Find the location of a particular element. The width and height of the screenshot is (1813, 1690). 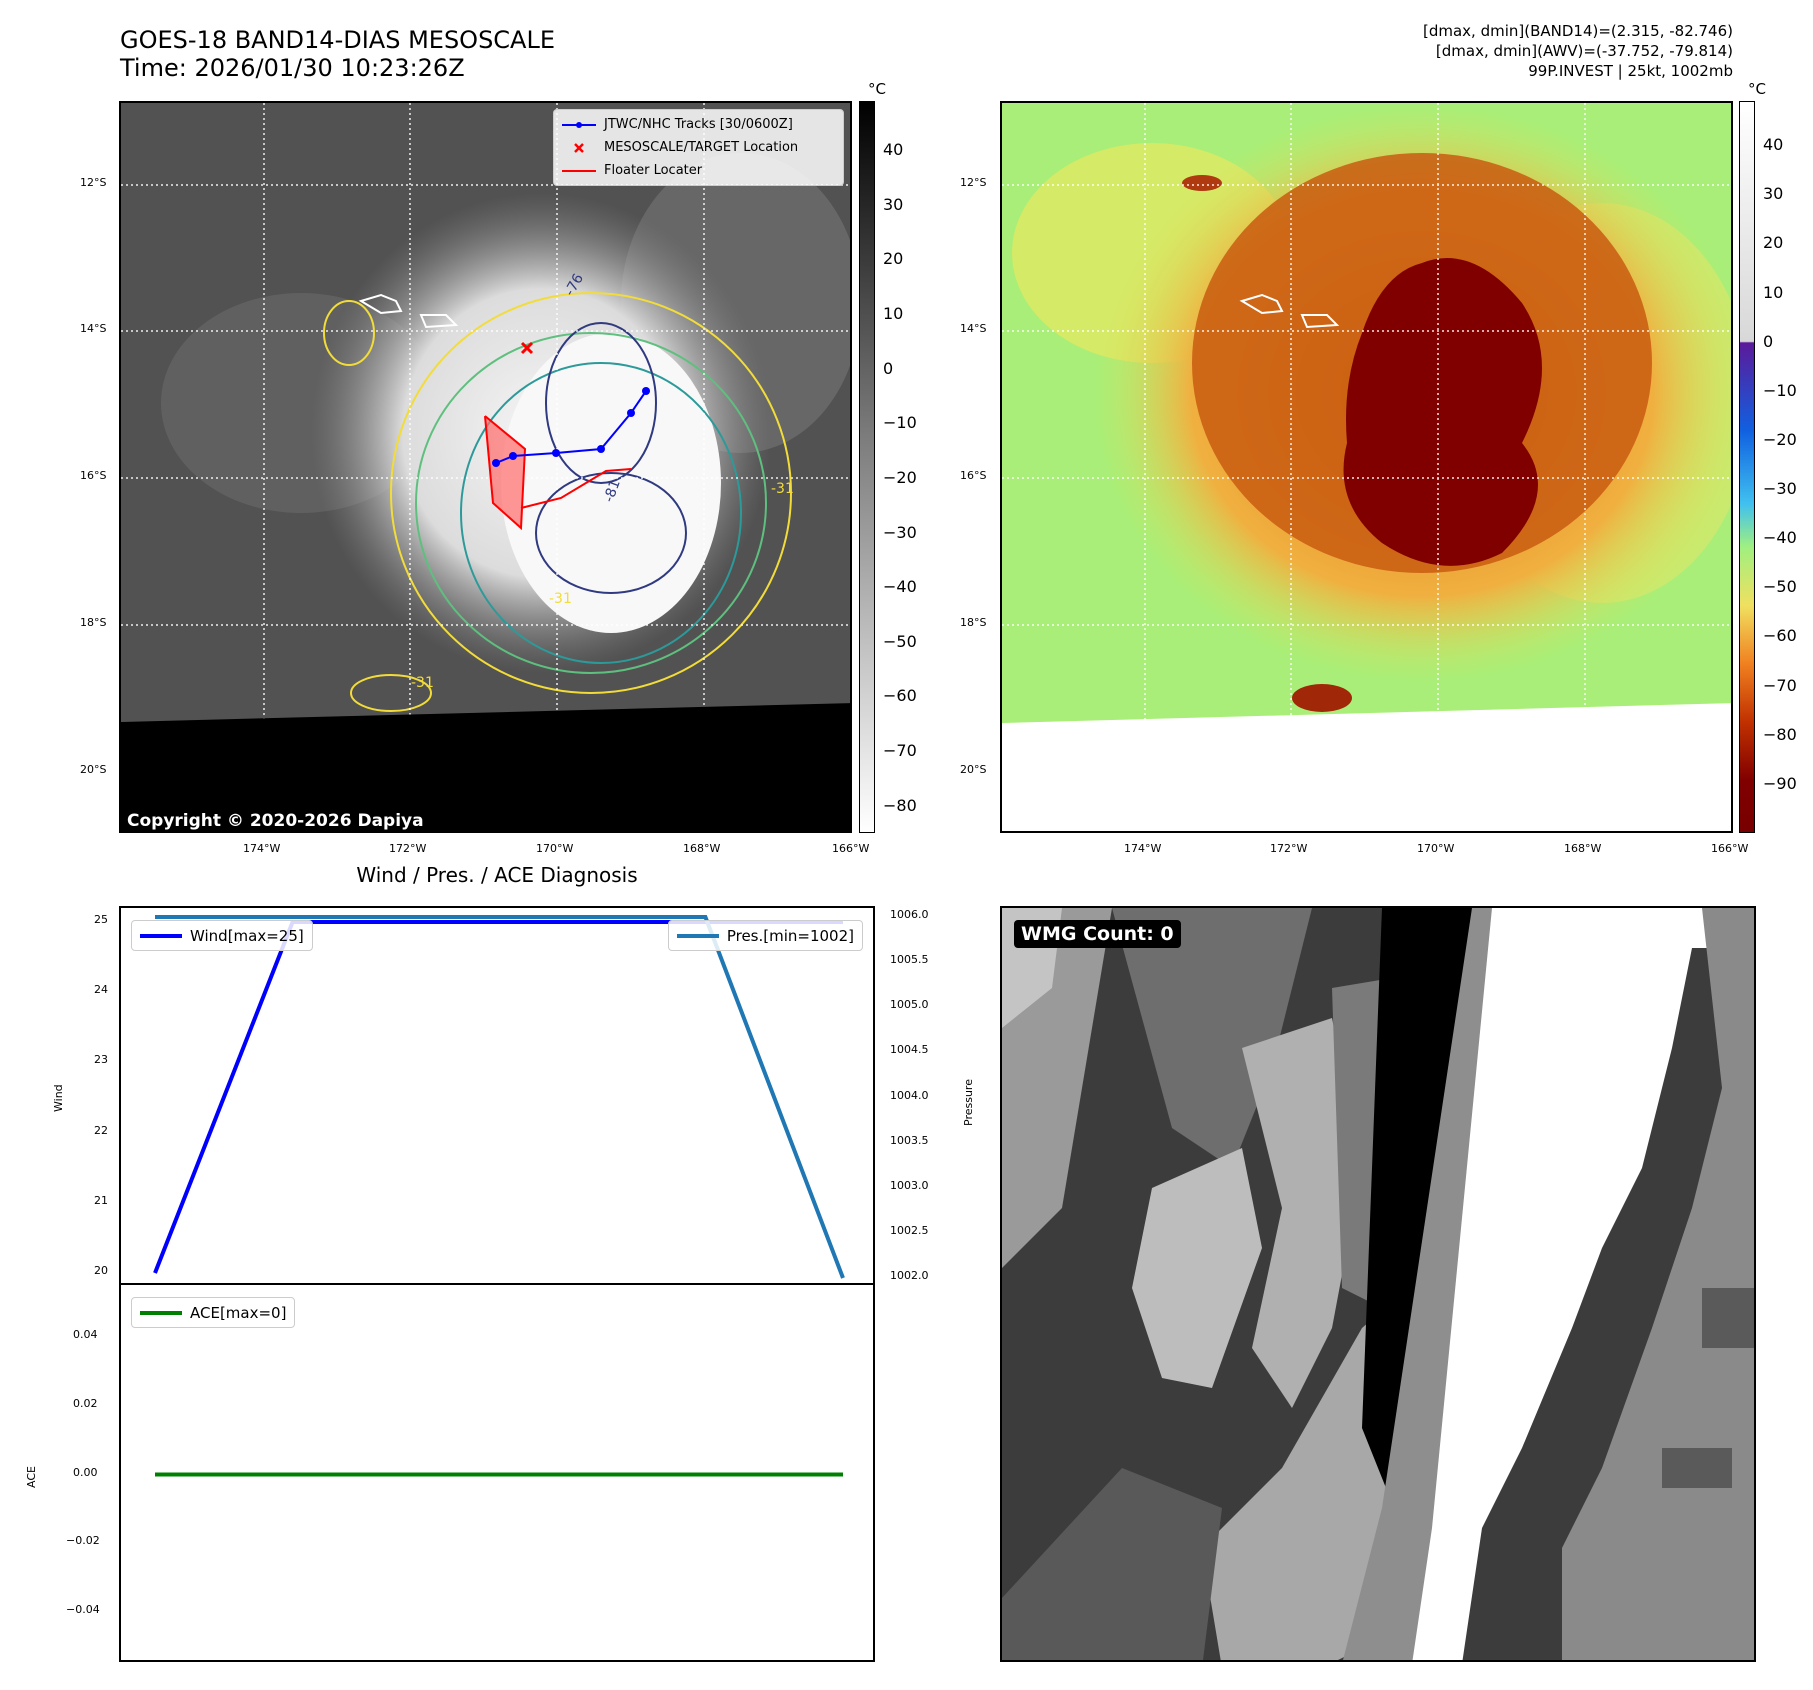

ace-panel: ACE[max=0] is located at coordinates (497, 1472).